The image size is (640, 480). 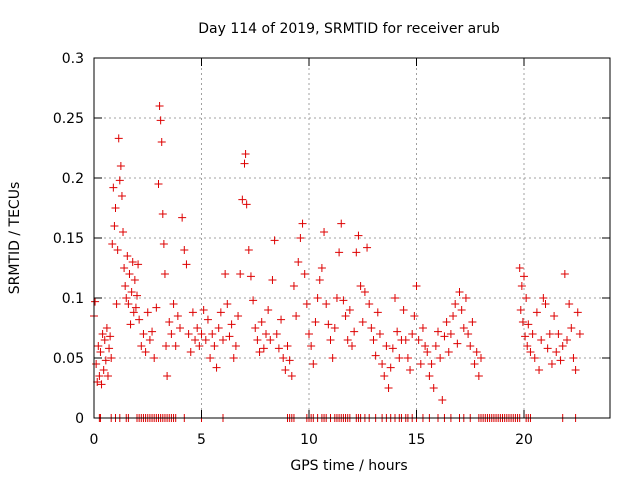 What do you see at coordinates (201, 440) in the screenshot?
I see `x-tick-label: 5` at bounding box center [201, 440].